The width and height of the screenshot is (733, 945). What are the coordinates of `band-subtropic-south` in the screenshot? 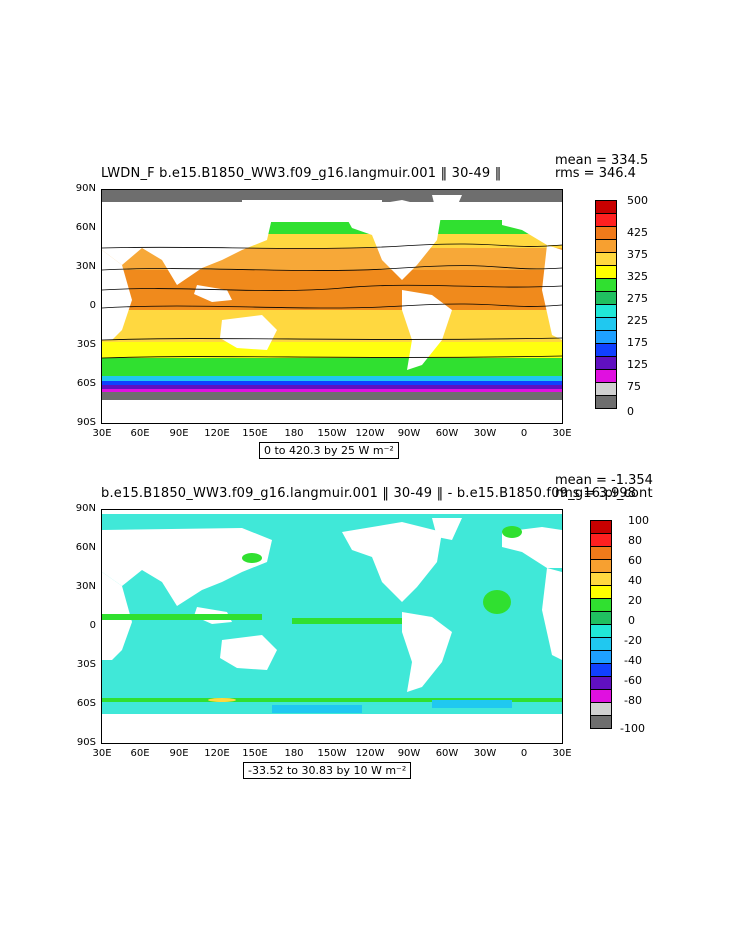 It's located at (332, 325).